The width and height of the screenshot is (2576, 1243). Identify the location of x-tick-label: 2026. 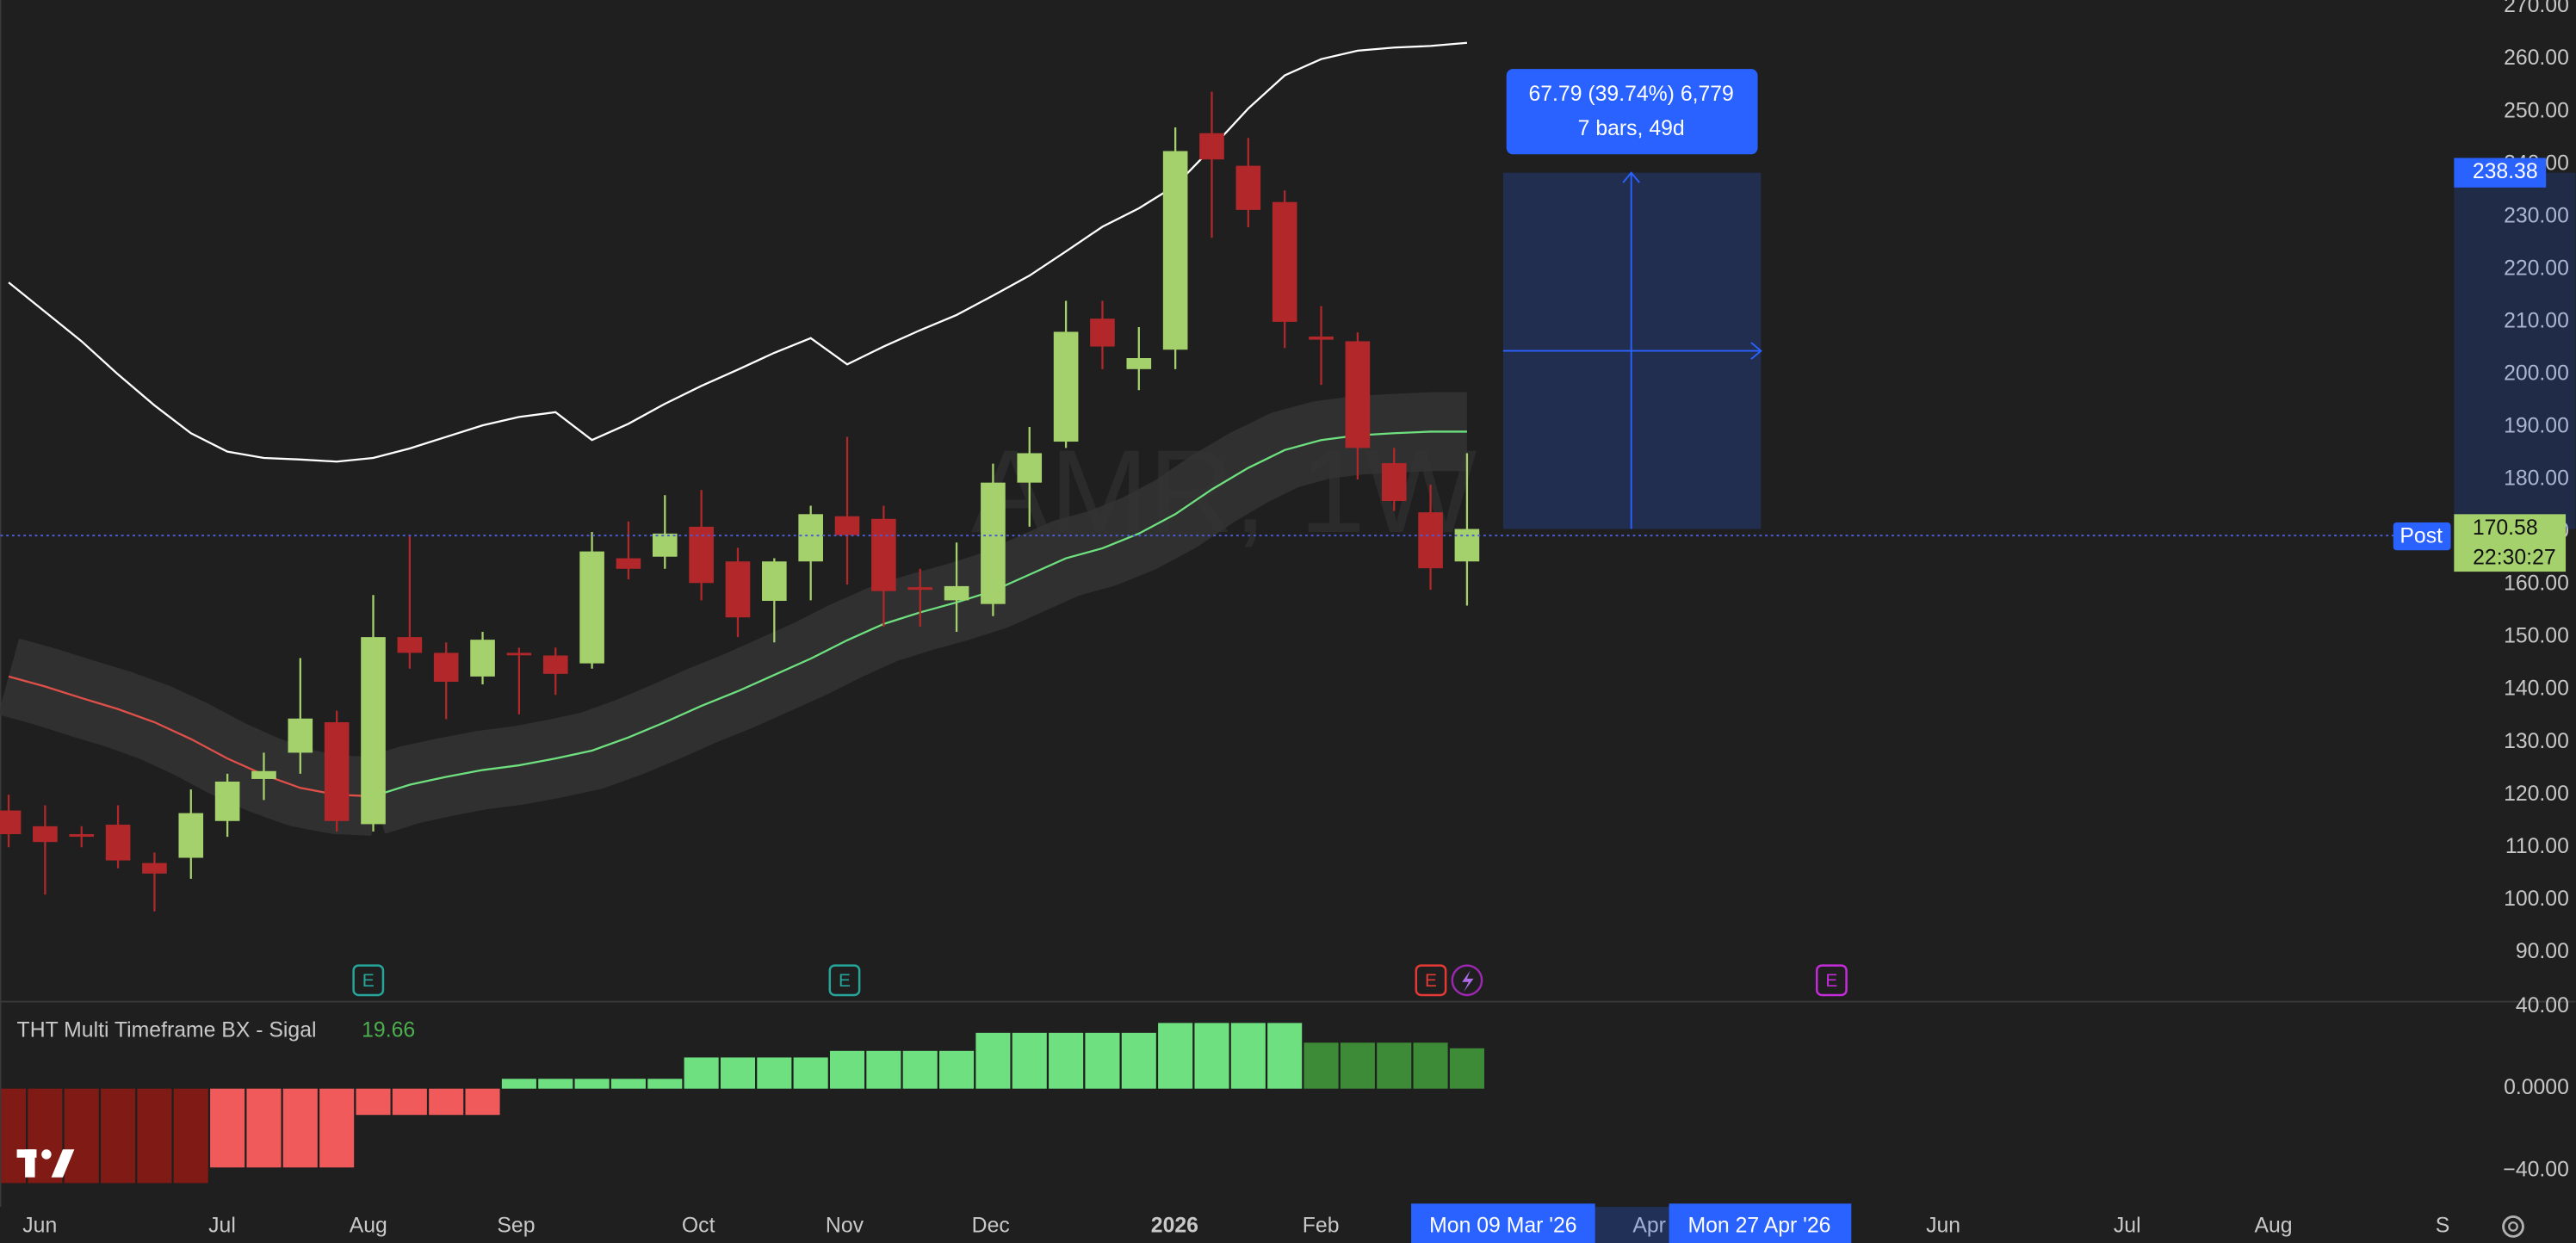
(1174, 1225).